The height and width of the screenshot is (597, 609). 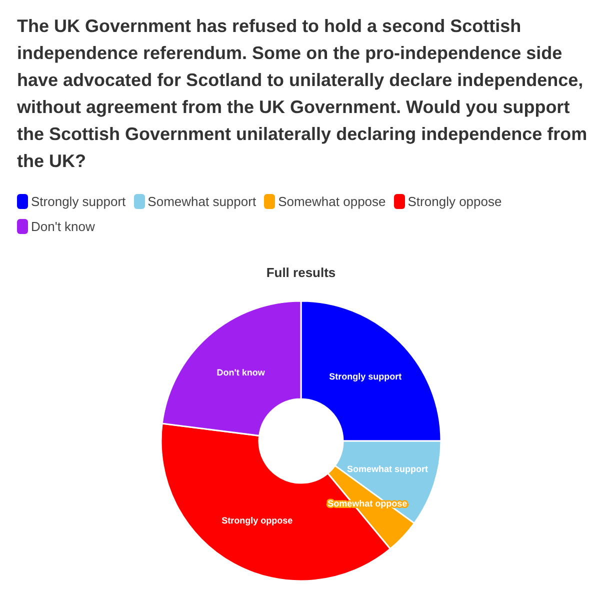 What do you see at coordinates (332, 201) in the screenshot?
I see `legend-label: Somewhat oppose` at bounding box center [332, 201].